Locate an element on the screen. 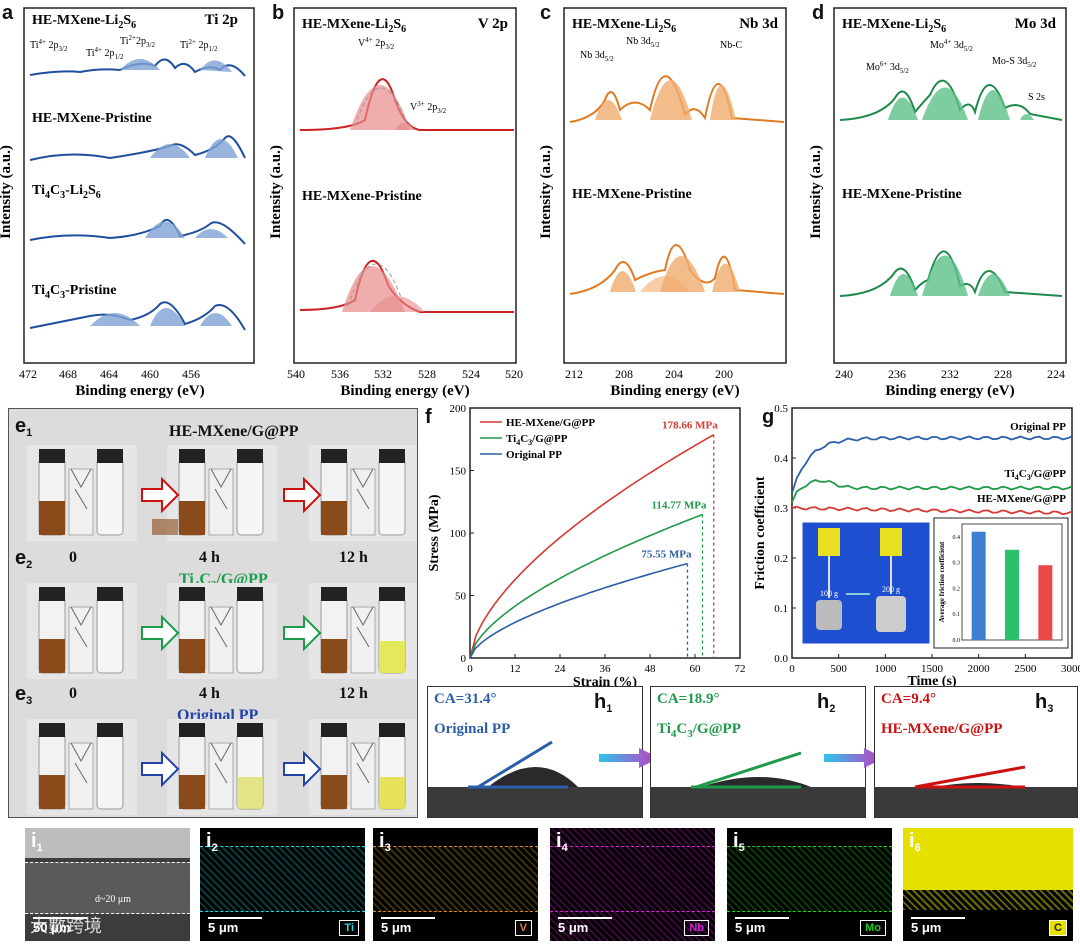 The width and height of the screenshot is (1080, 947). panel-label-f: f is located at coordinates (428, 417).